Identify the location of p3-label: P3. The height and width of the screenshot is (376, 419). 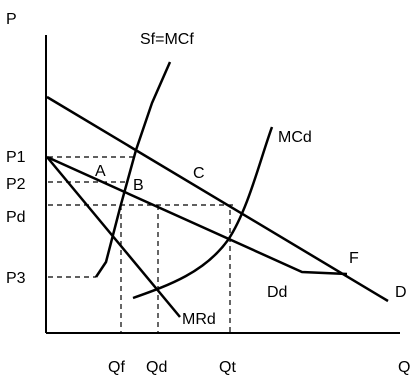
(16, 278).